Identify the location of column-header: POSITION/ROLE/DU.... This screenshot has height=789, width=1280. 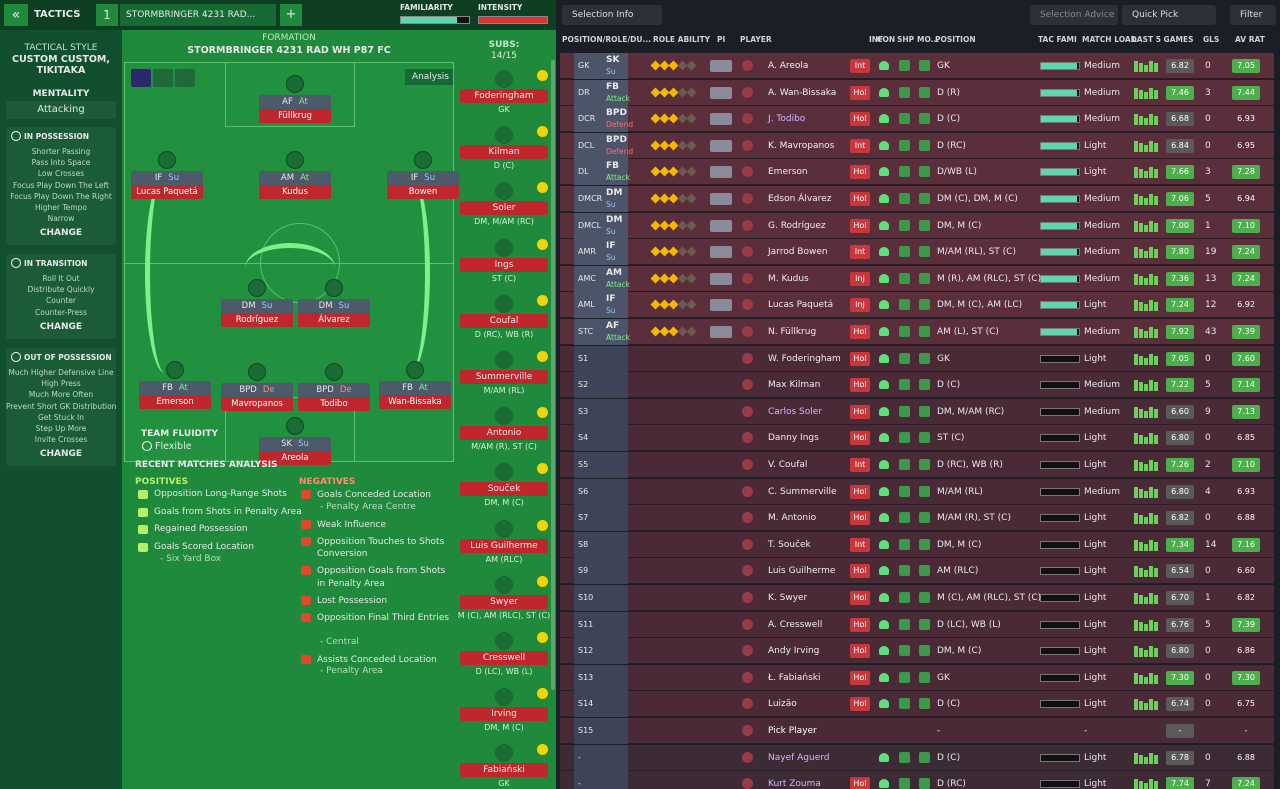
(607, 39).